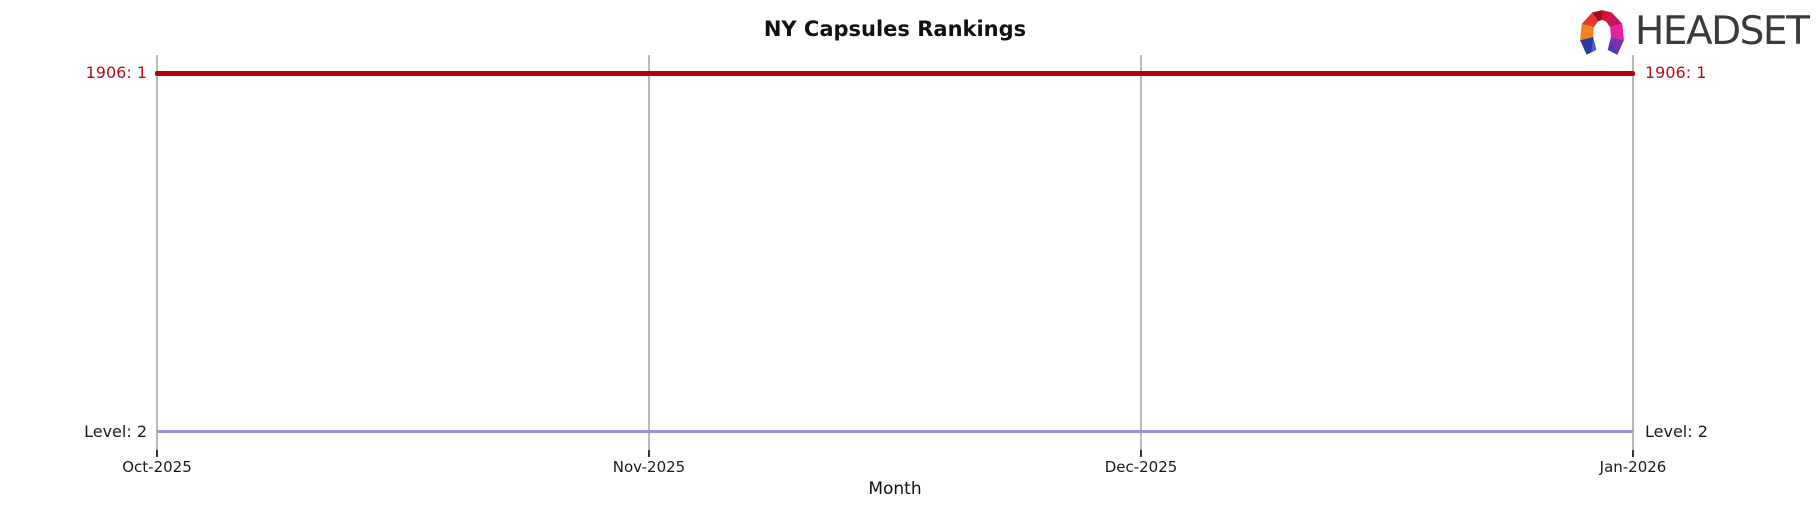 Image resolution: width=1818 pixels, height=507 pixels. I want to click on xtick-dec-2025, so click(1141, 453).